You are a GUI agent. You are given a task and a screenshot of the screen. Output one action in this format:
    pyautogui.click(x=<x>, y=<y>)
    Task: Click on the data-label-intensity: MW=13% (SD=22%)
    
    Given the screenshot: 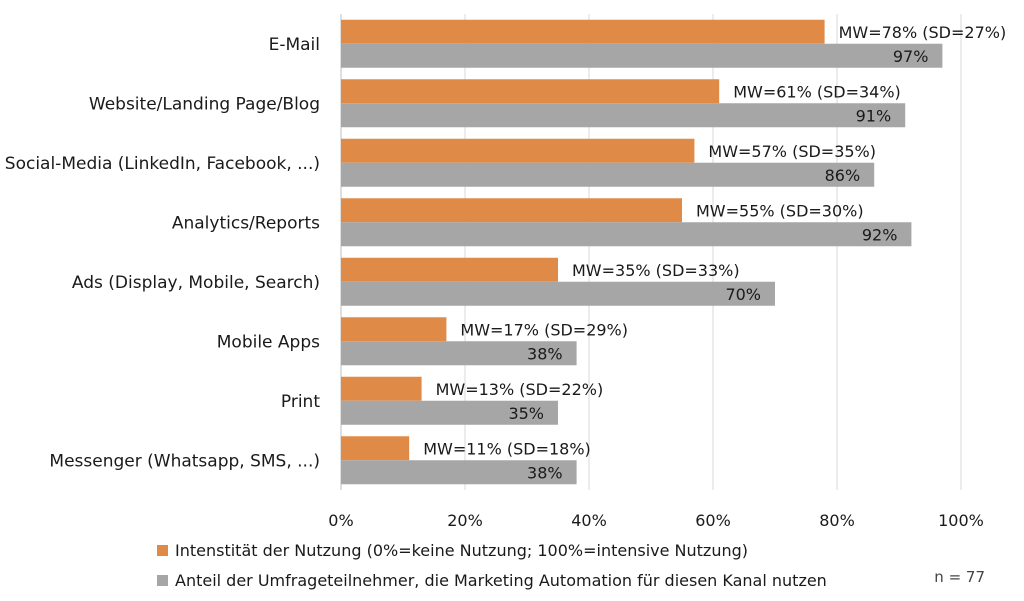 What is the action you would take?
    pyautogui.click(x=520, y=389)
    